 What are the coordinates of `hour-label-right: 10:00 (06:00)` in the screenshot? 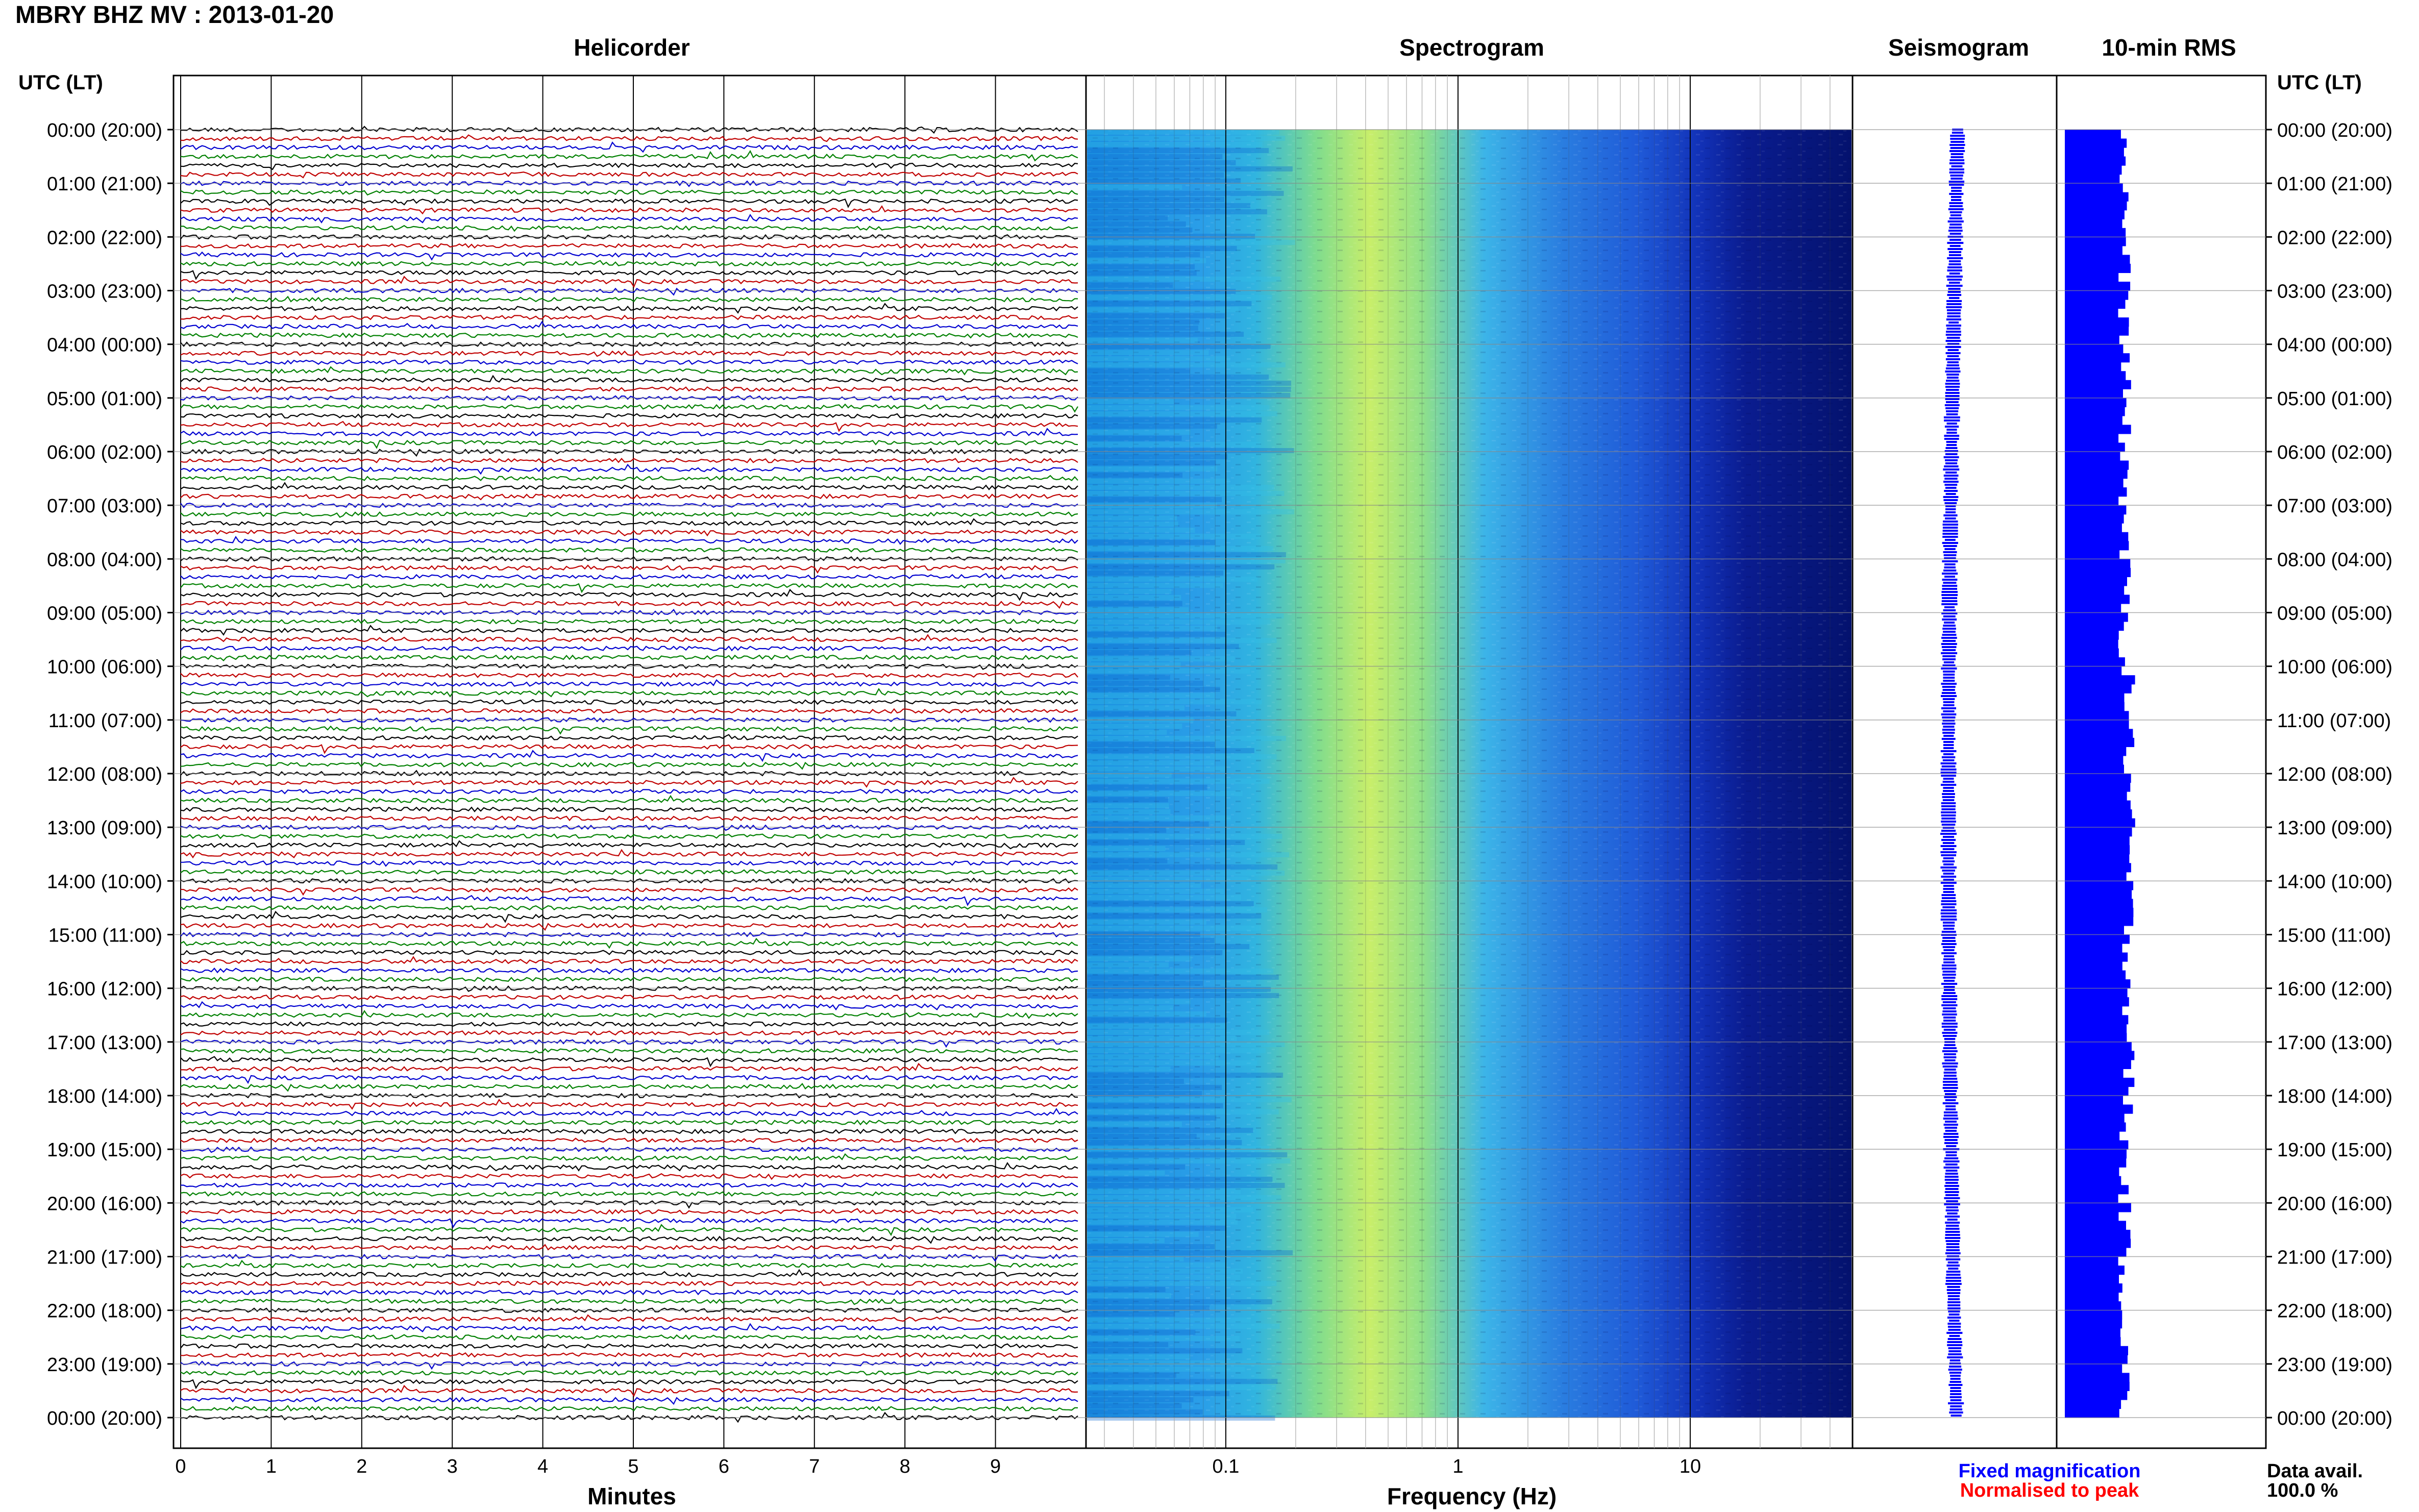 It's located at (2334, 667).